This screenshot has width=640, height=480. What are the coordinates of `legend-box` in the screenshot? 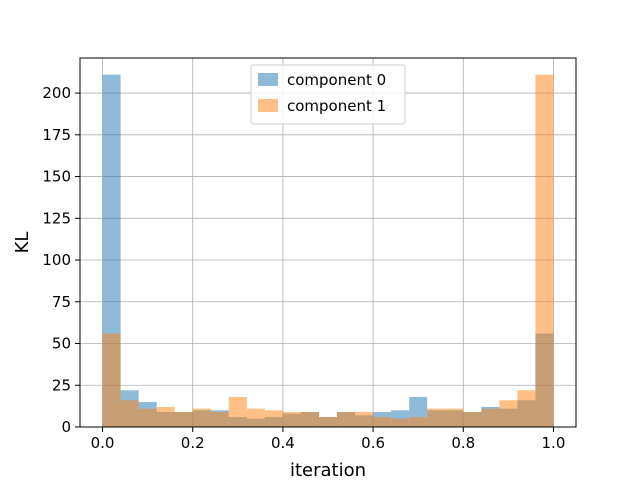 It's located at (328, 94).